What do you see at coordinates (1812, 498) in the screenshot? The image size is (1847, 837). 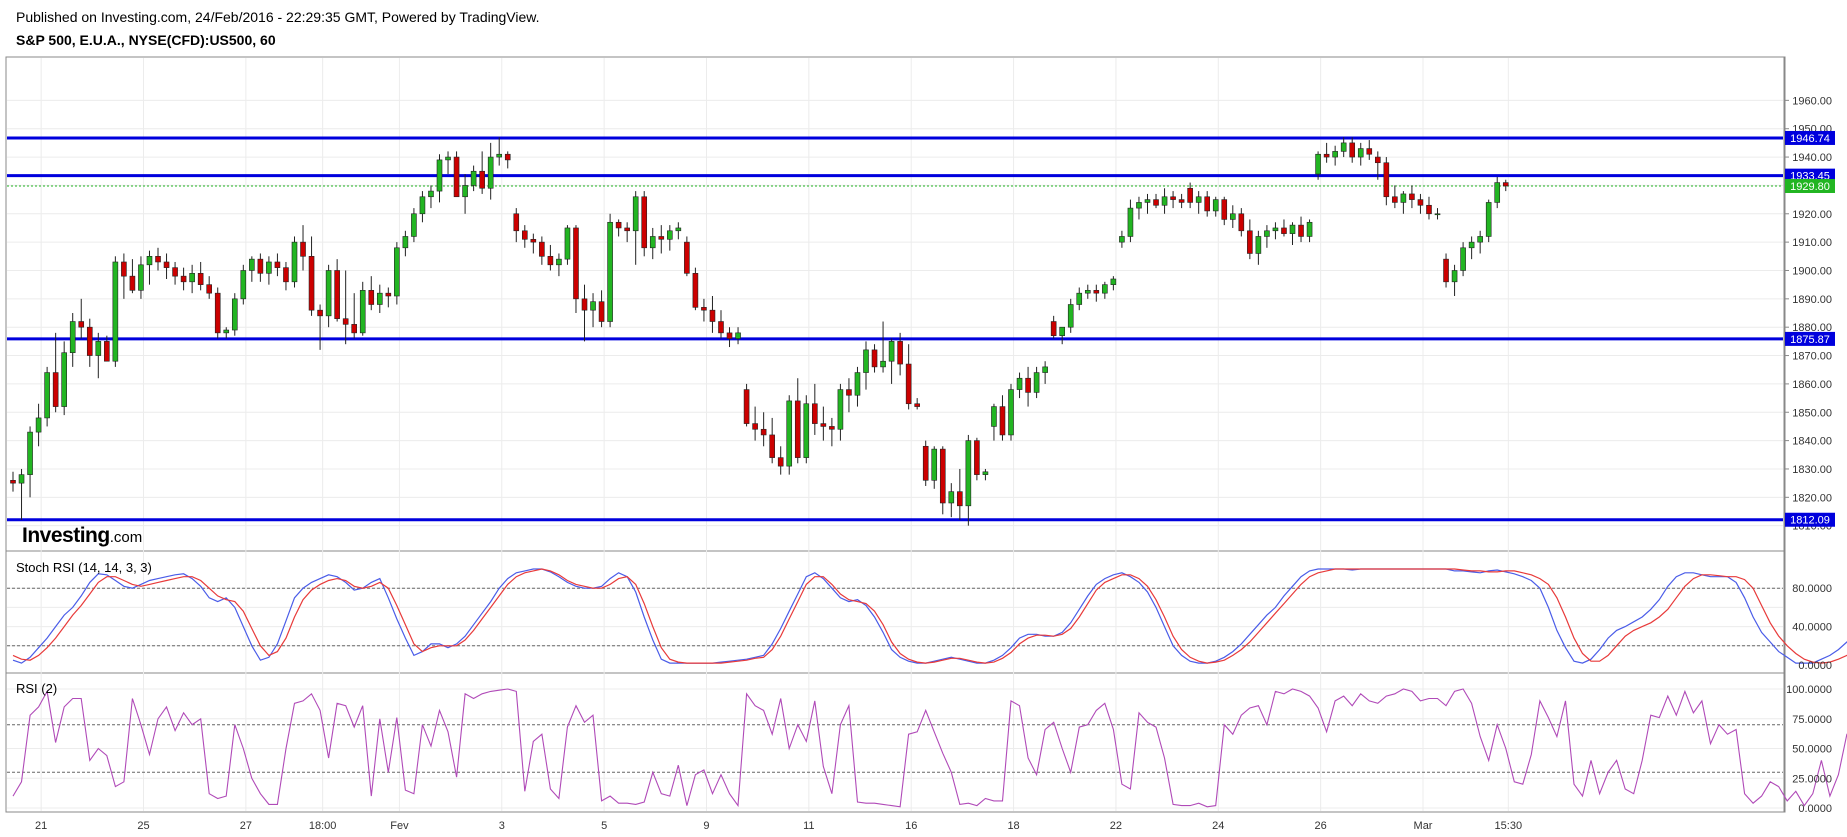 I see `price-tick-label: 1820.00` at bounding box center [1812, 498].